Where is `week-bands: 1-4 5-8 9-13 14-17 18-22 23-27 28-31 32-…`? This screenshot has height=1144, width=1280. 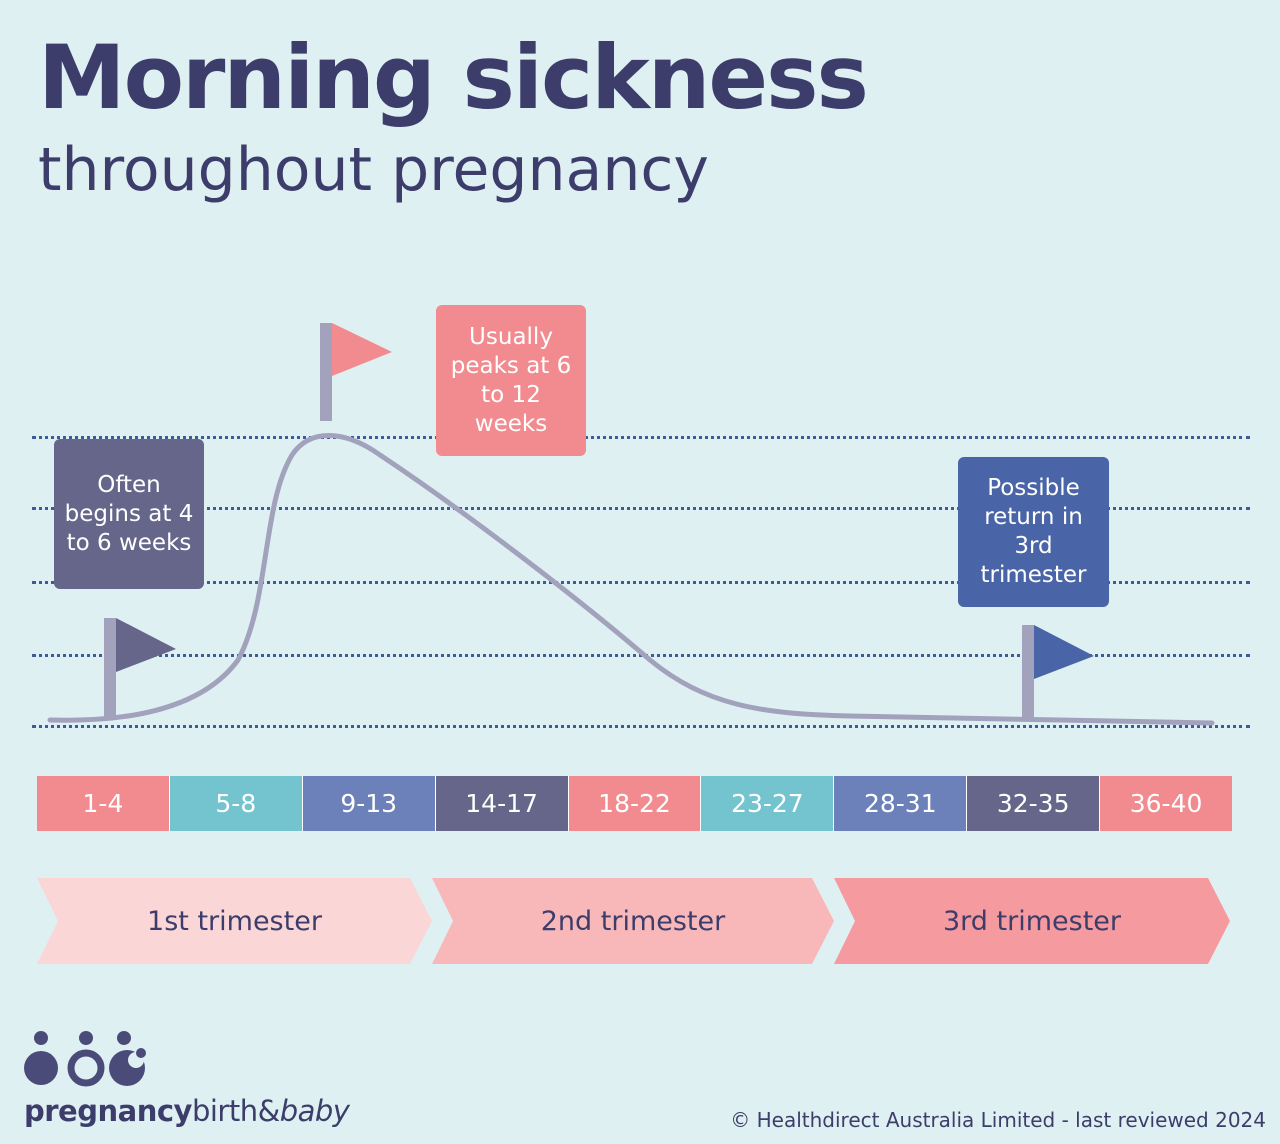 week-bands: 1-4 5-8 9-13 14-17 18-22 23-27 28-31 32-… is located at coordinates (635, 803).